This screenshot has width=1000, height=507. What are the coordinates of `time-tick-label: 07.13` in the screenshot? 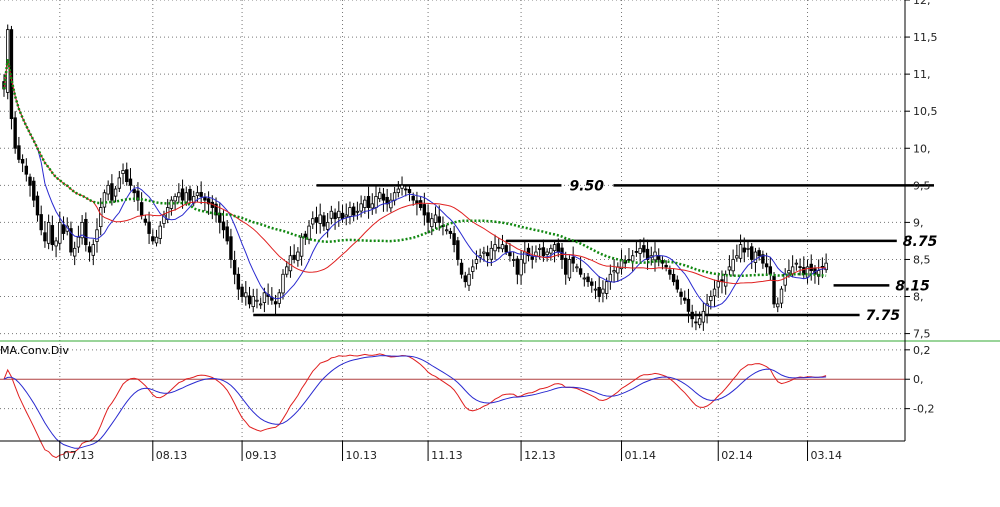 It's located at (79, 455).